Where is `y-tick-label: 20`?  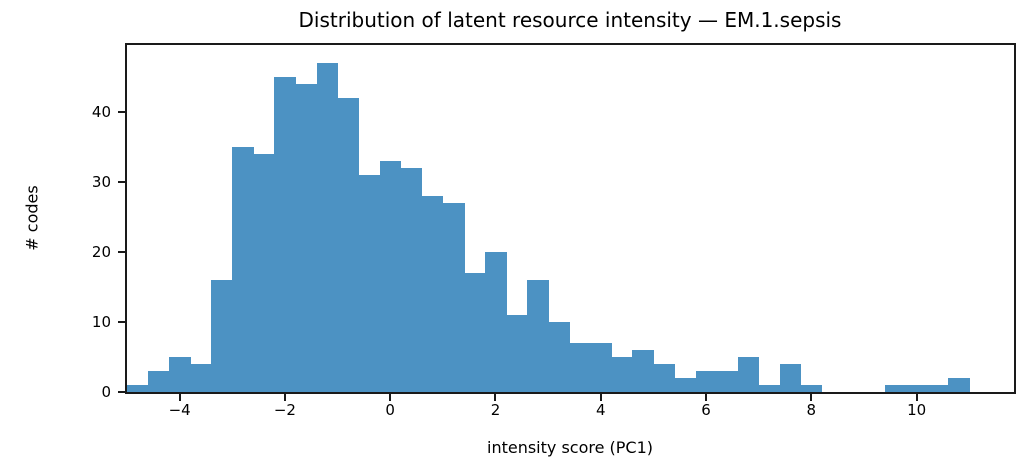
y-tick-label: 20 is located at coordinates (101, 252).